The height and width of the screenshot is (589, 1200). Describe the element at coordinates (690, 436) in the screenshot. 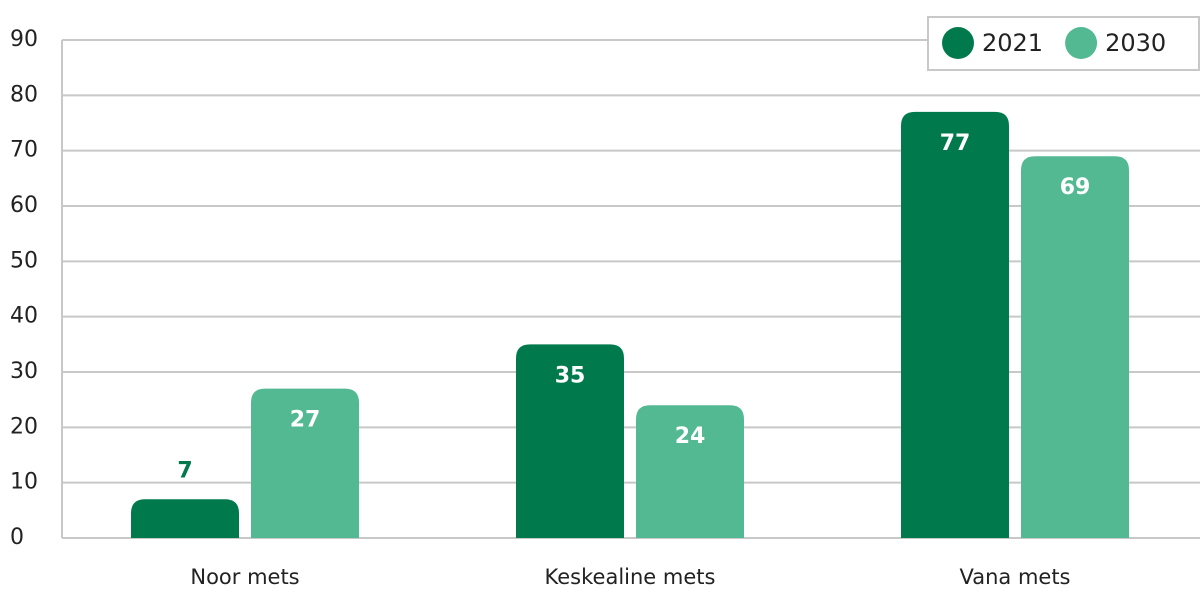

I see `data-label: 24` at that location.